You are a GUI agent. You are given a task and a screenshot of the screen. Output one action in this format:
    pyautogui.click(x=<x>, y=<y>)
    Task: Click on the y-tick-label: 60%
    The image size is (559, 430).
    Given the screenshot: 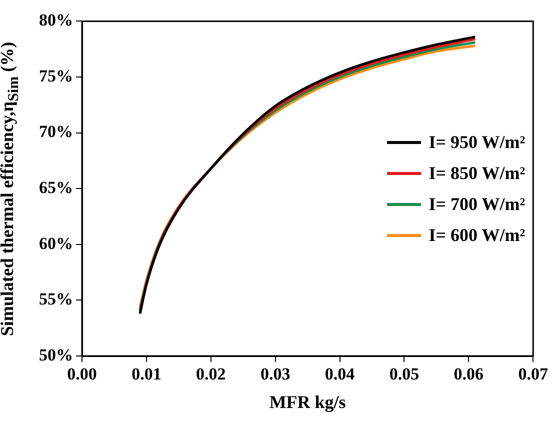 What is the action you would take?
    pyautogui.click(x=56, y=243)
    